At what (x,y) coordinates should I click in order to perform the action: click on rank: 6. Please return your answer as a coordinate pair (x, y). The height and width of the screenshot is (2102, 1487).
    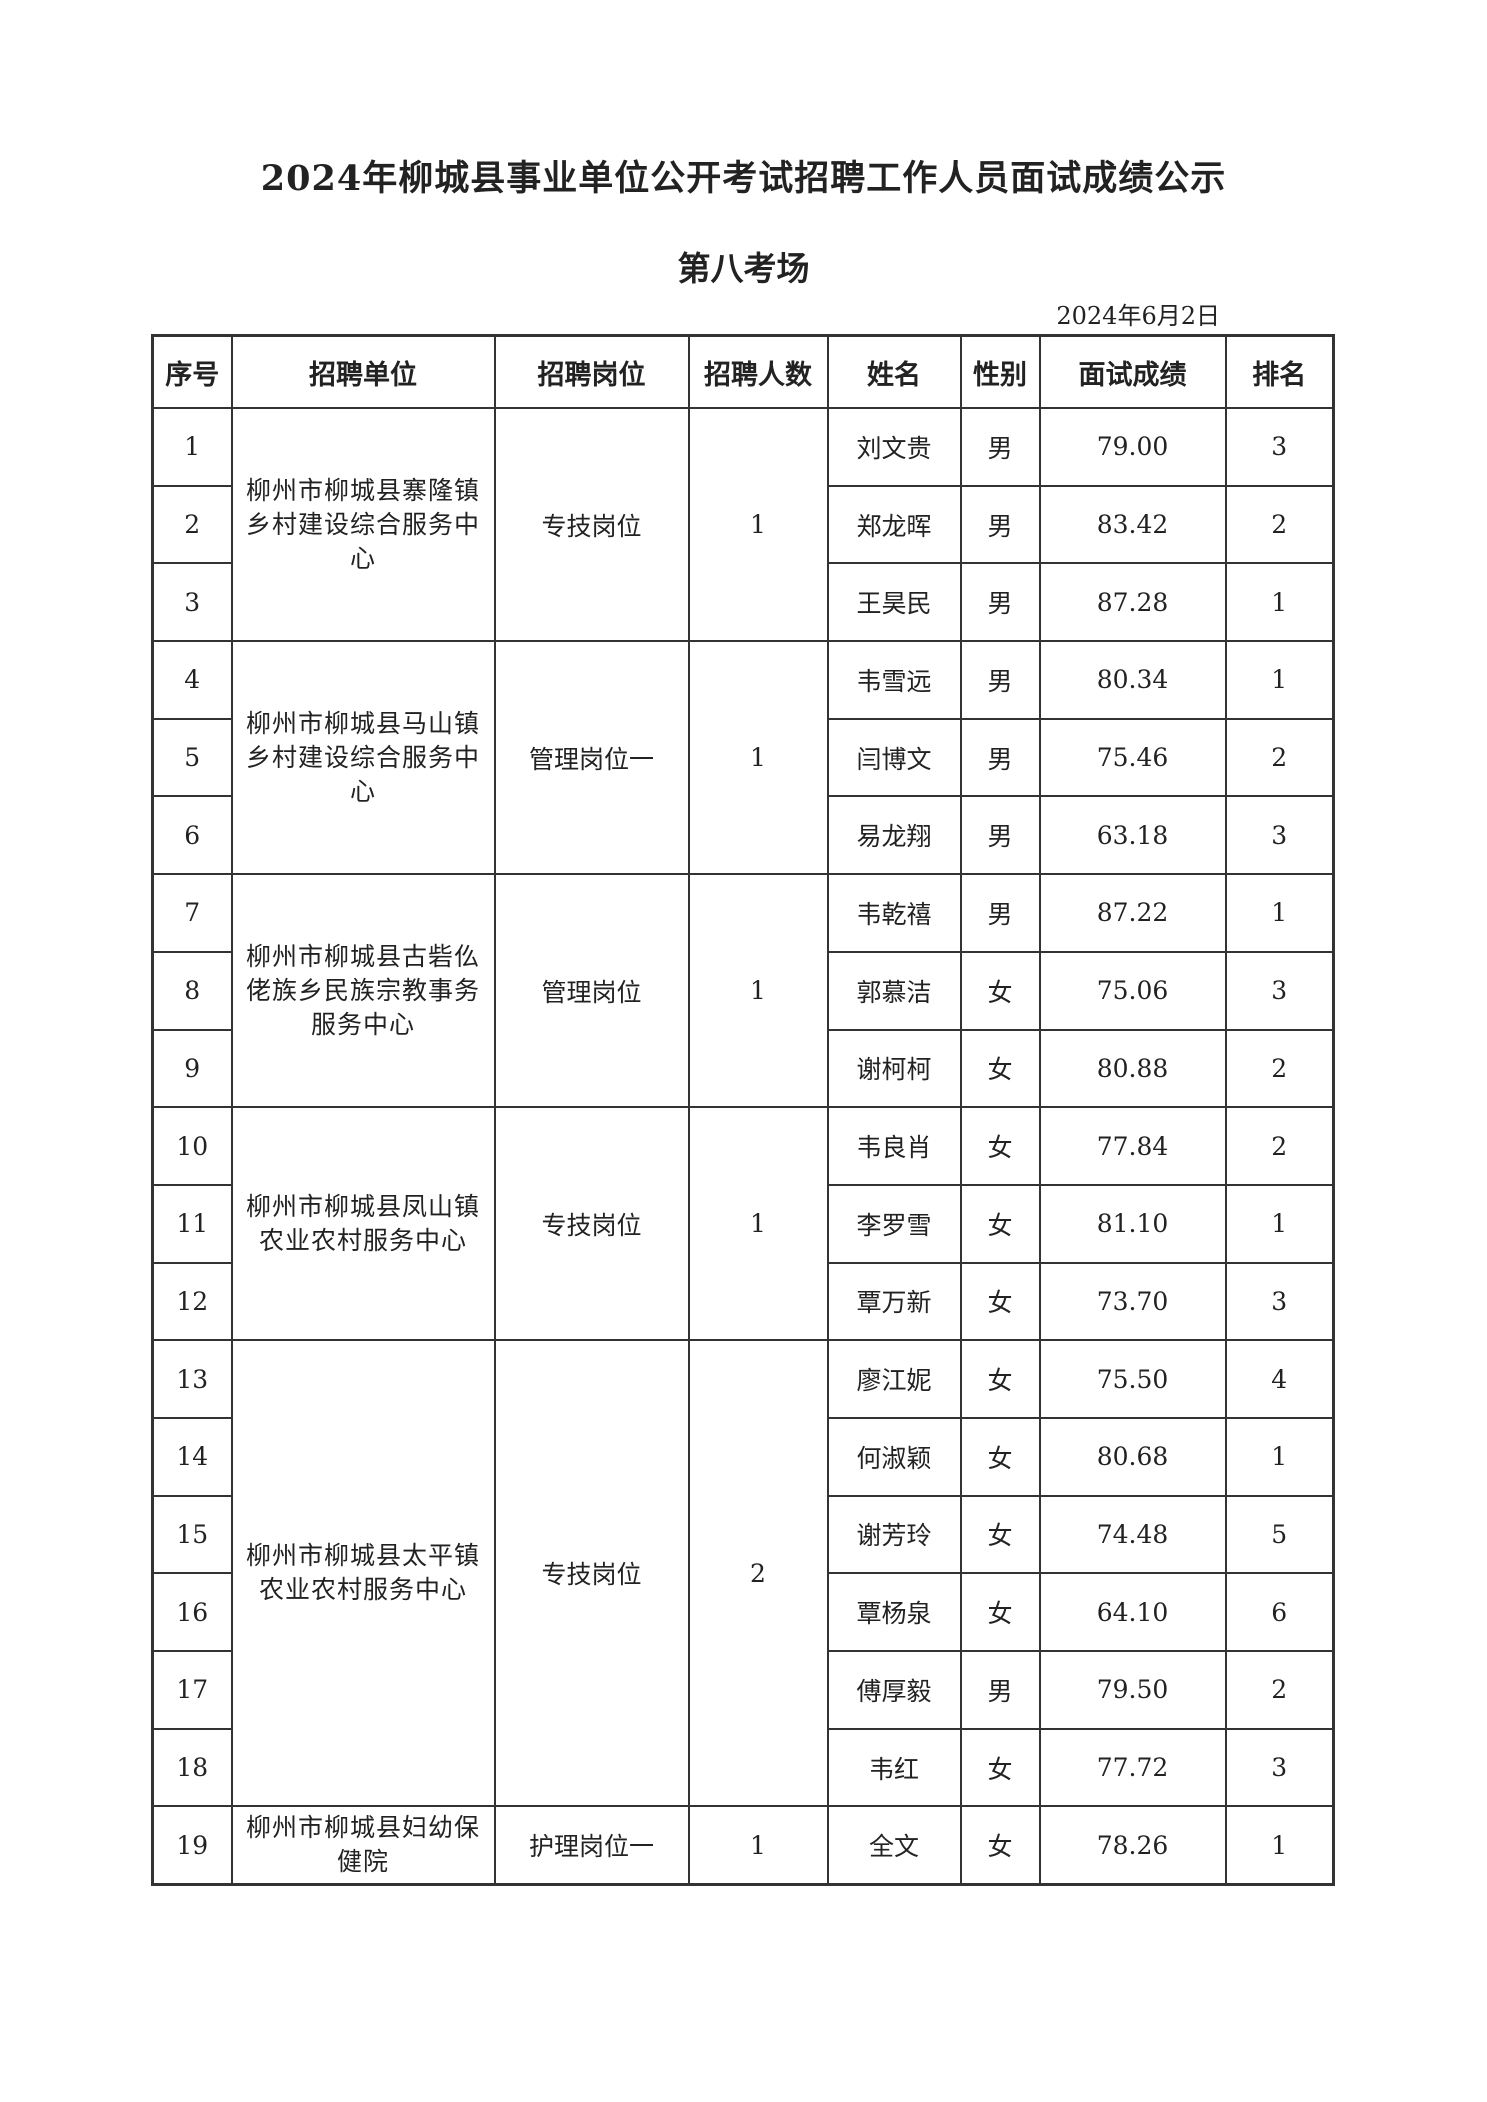
    Looking at the image, I should click on (1279, 1612).